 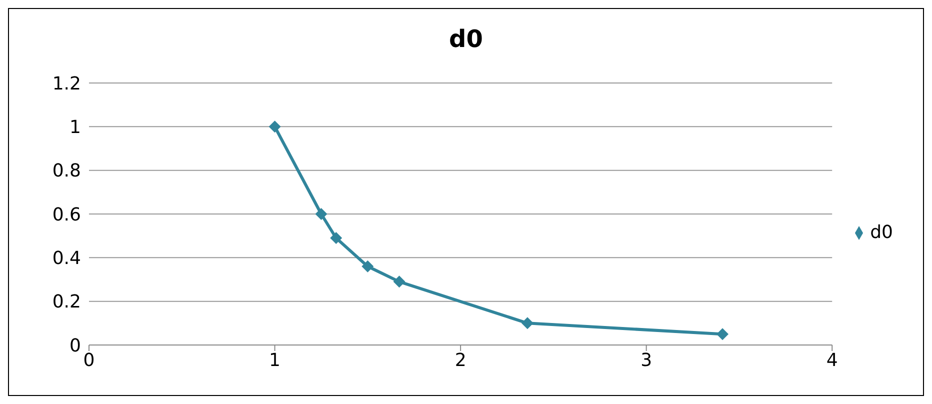 I want to click on y-tick-label: 0.2, so click(x=66, y=302).